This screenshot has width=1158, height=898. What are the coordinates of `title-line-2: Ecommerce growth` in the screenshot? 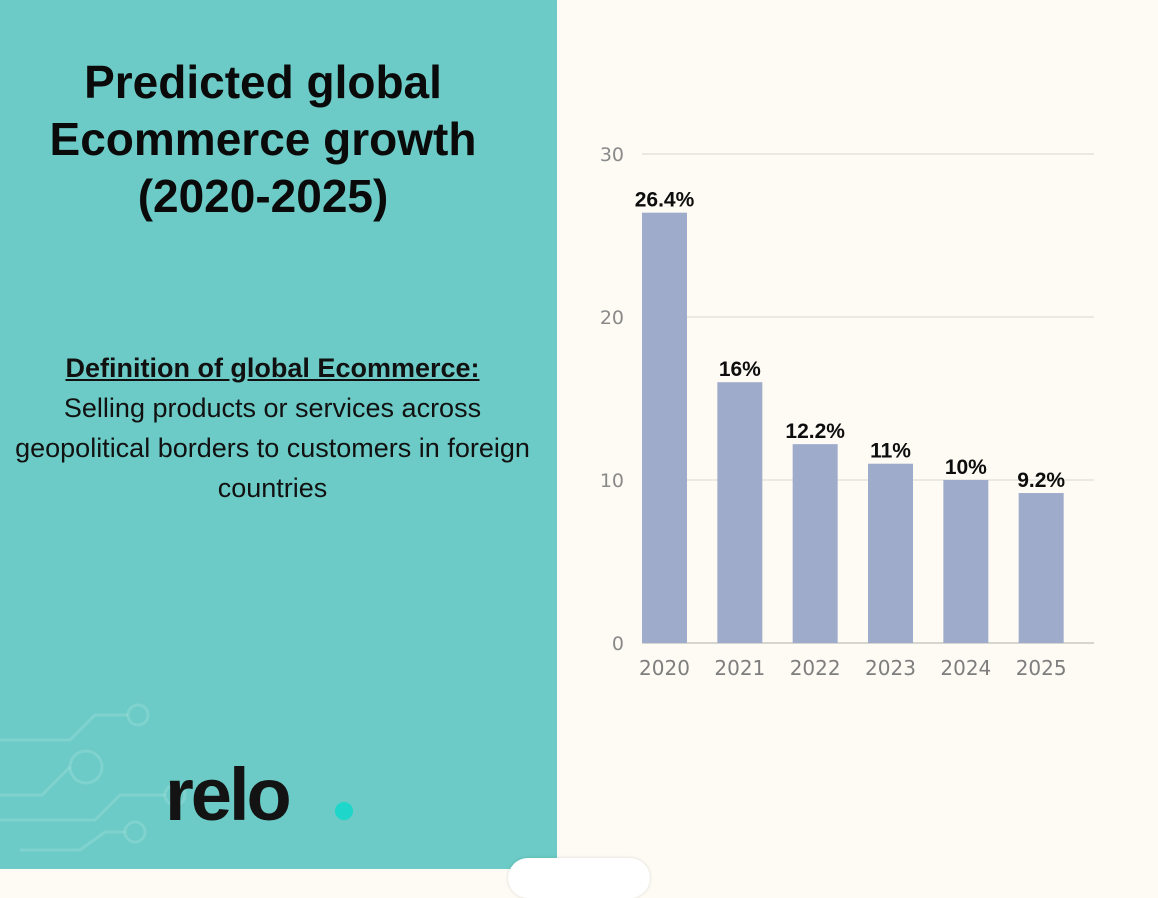 It's located at (263, 139).